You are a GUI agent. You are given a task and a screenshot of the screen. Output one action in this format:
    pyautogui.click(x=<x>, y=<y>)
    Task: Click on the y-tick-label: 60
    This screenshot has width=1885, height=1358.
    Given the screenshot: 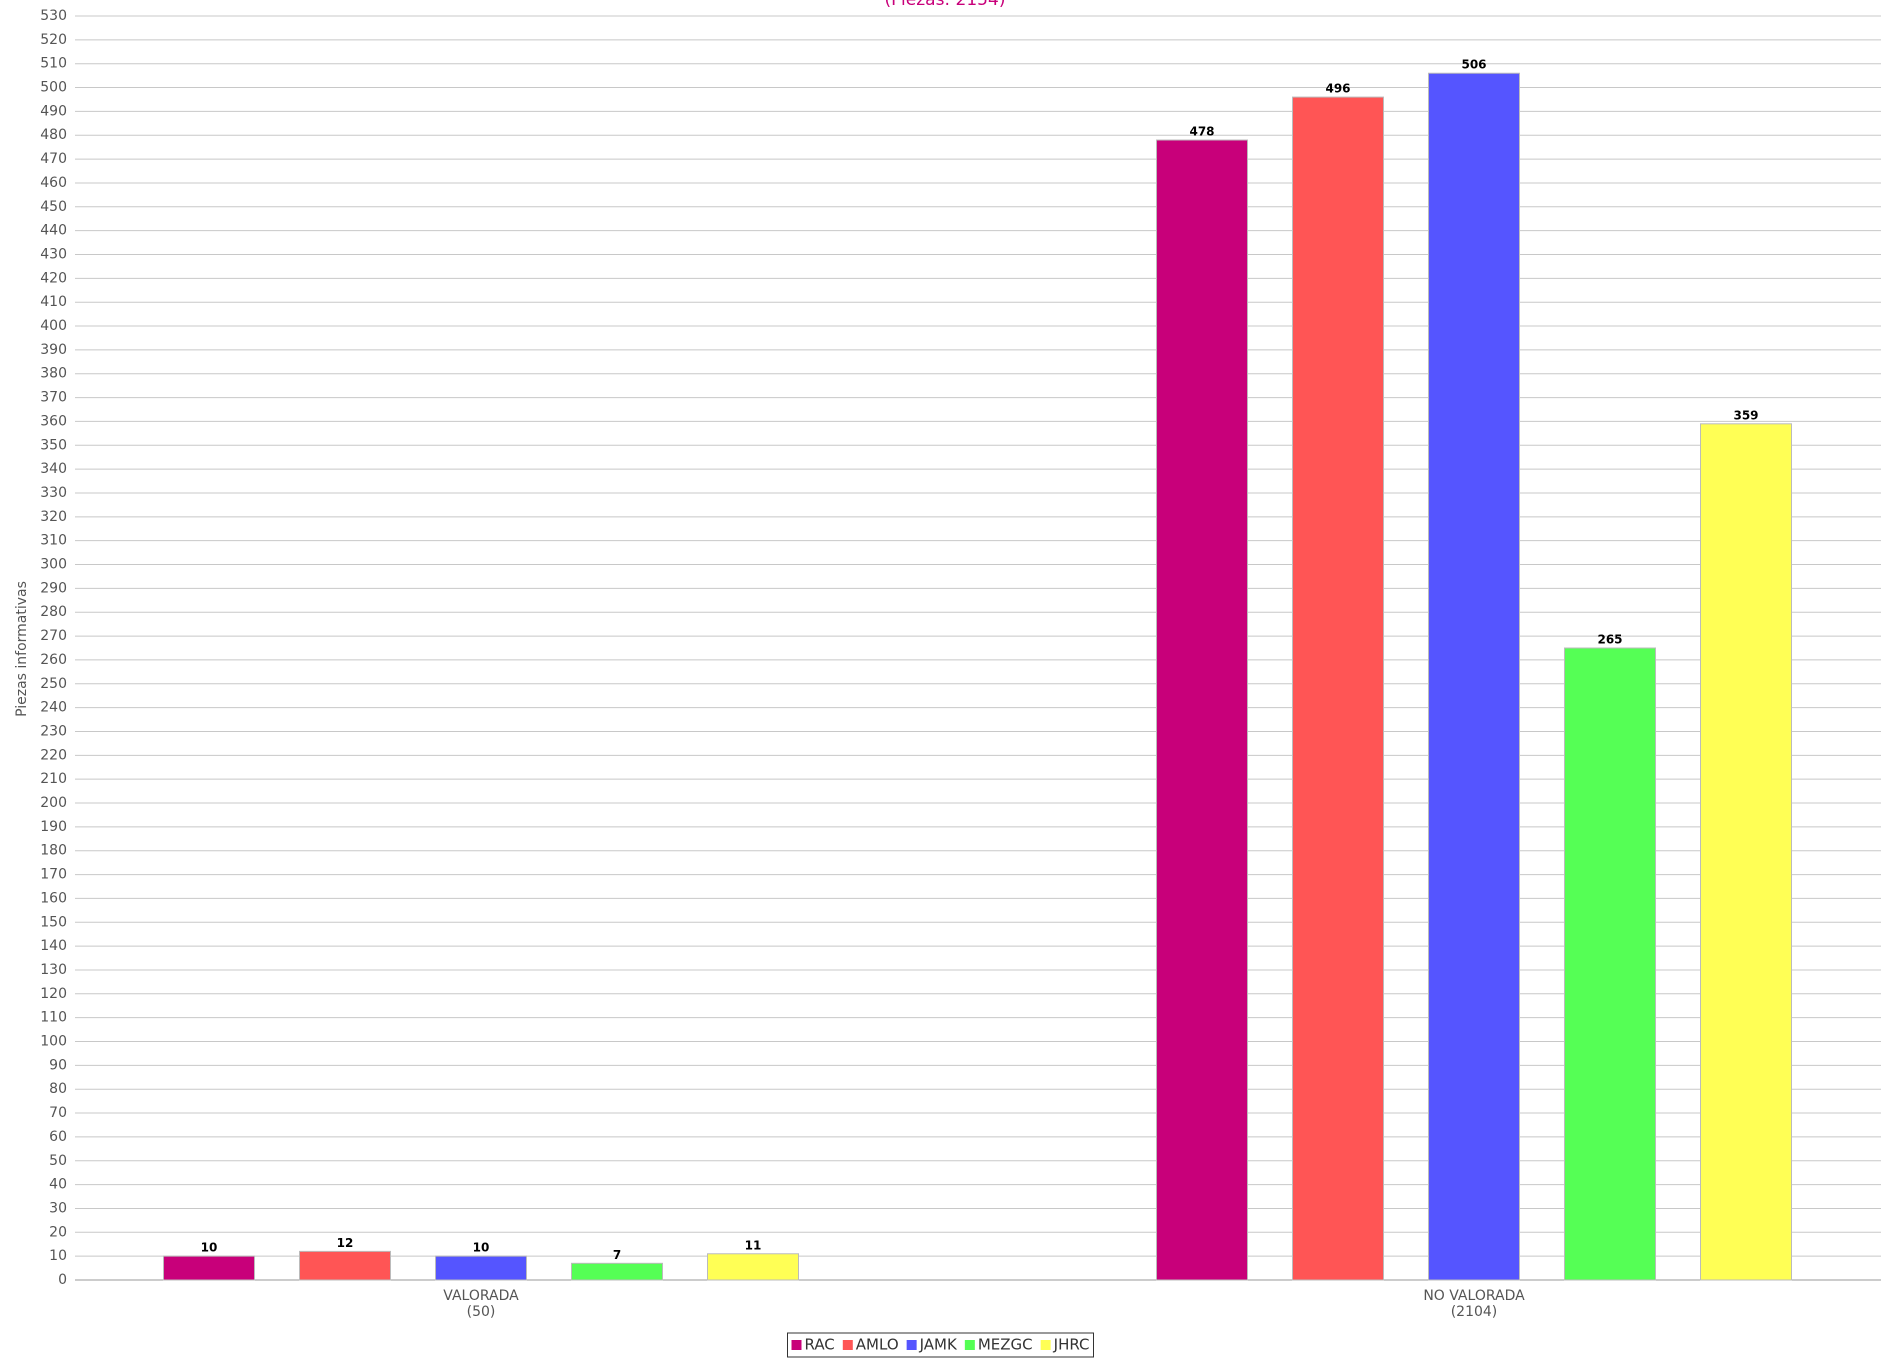 What is the action you would take?
    pyautogui.click(x=58, y=1137)
    